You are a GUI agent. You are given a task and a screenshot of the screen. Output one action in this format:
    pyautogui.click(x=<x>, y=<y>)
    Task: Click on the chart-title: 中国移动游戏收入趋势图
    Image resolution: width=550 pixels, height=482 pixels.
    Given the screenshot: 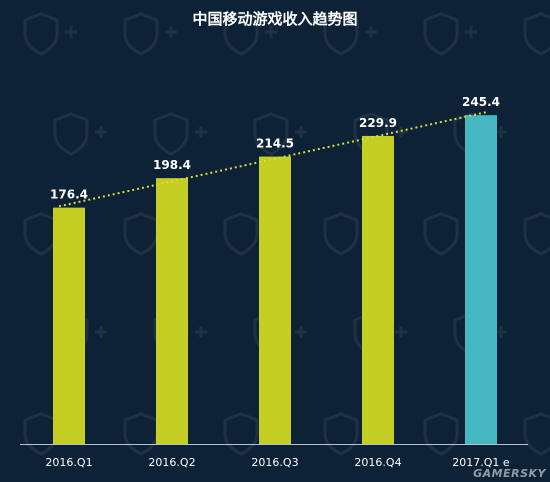 What is the action you would take?
    pyautogui.click(x=275, y=19)
    